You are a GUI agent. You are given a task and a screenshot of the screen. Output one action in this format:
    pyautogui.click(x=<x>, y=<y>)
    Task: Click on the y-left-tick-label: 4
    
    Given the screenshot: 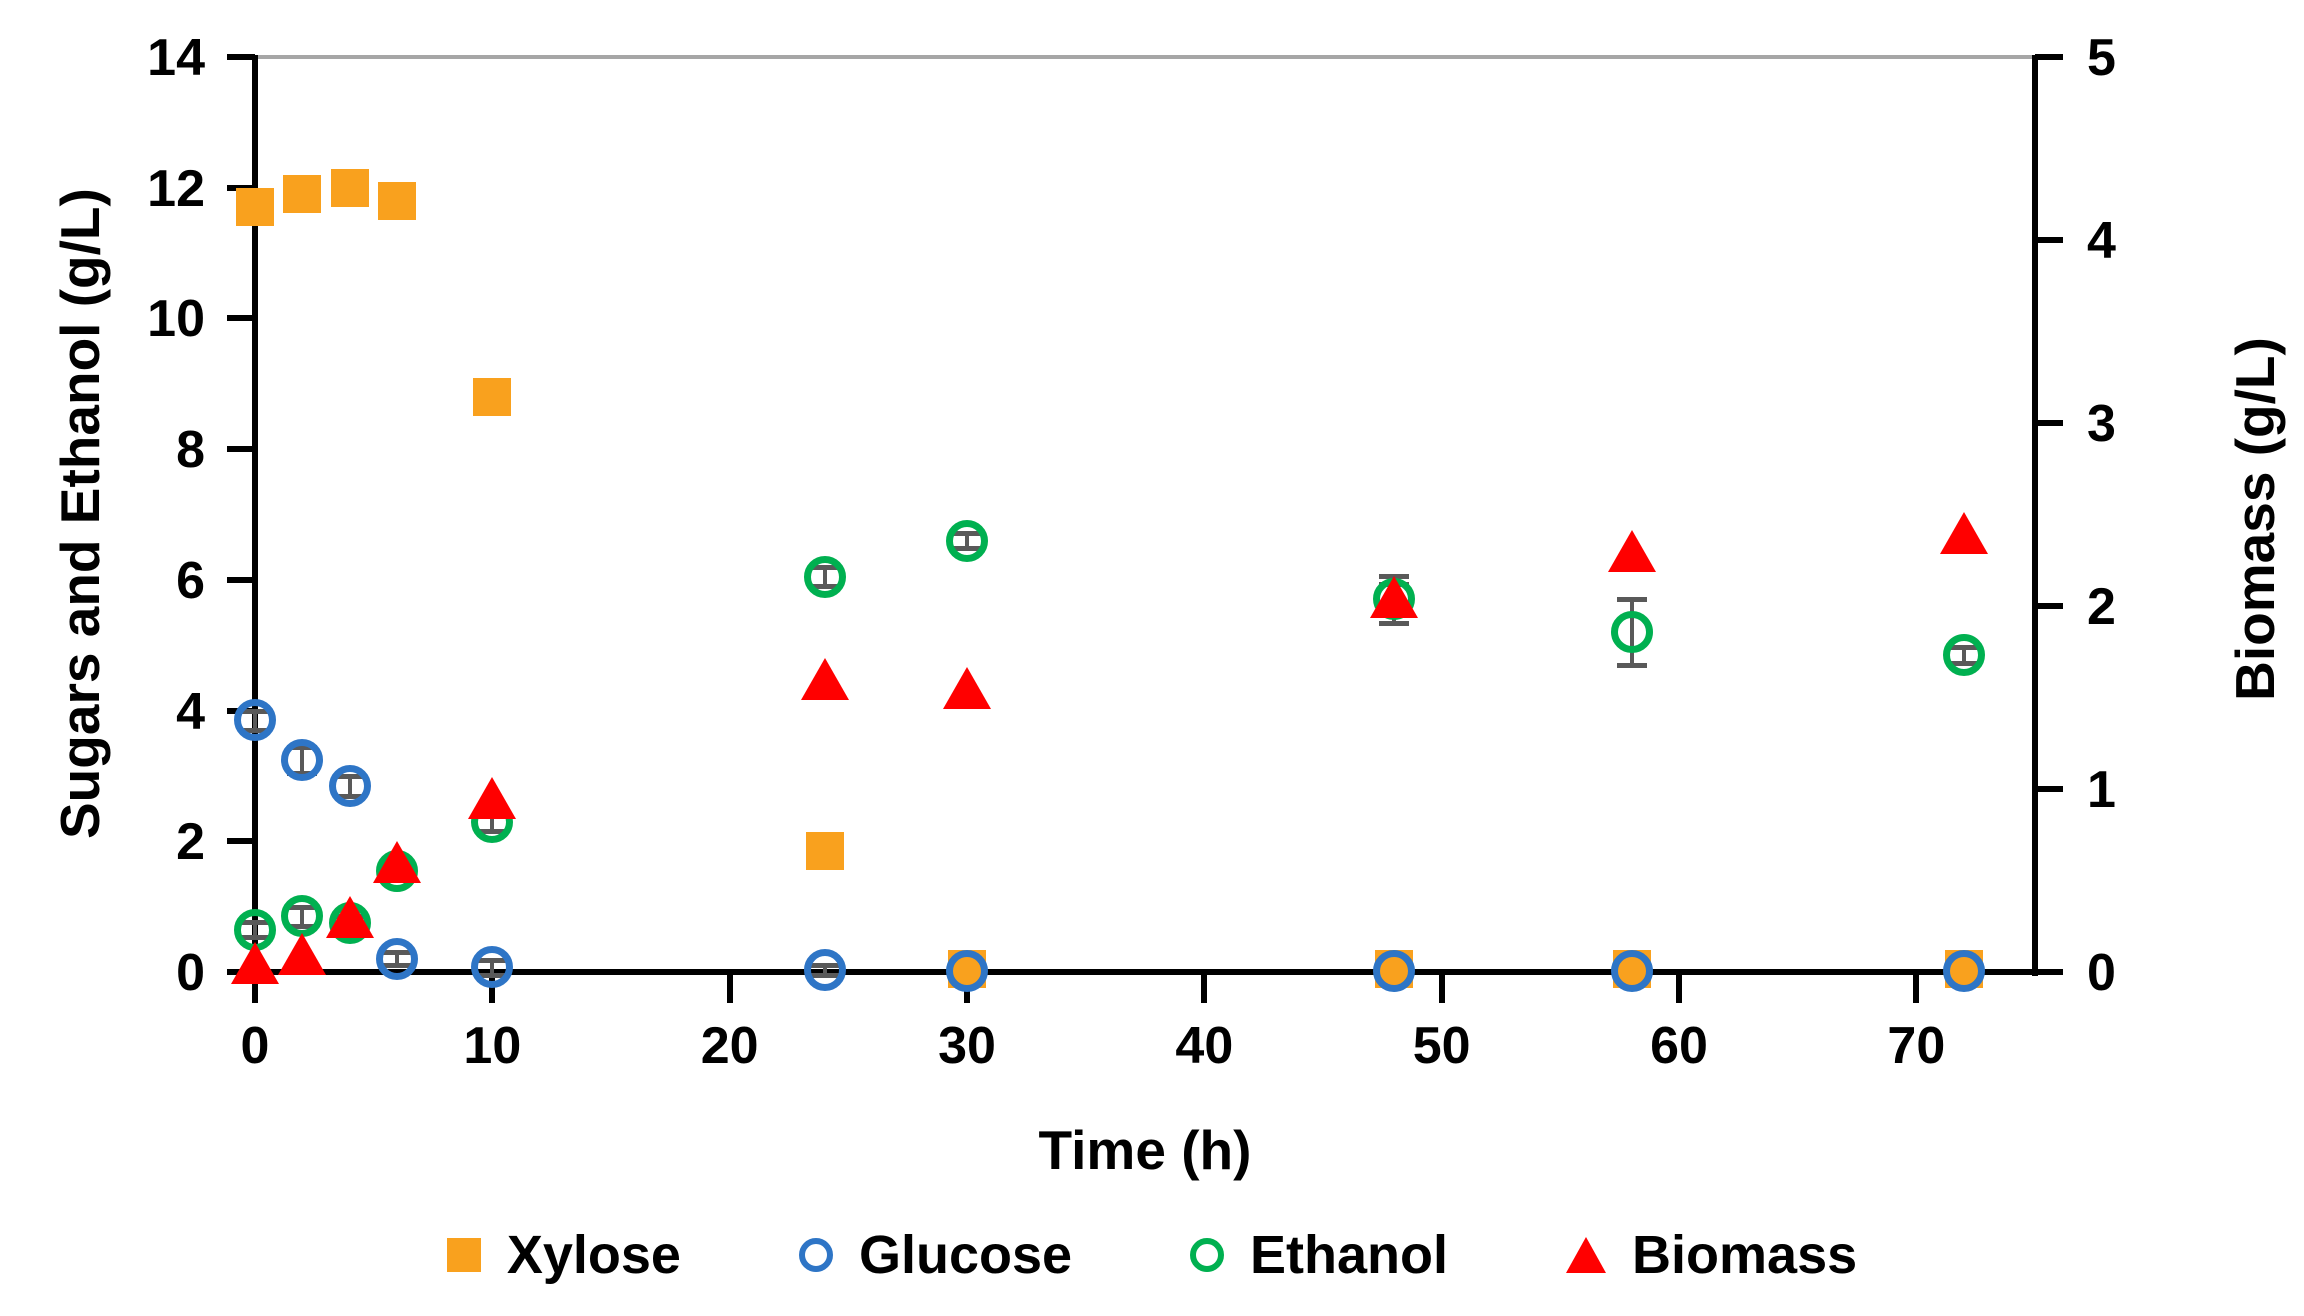 What is the action you would take?
    pyautogui.click(x=190, y=711)
    